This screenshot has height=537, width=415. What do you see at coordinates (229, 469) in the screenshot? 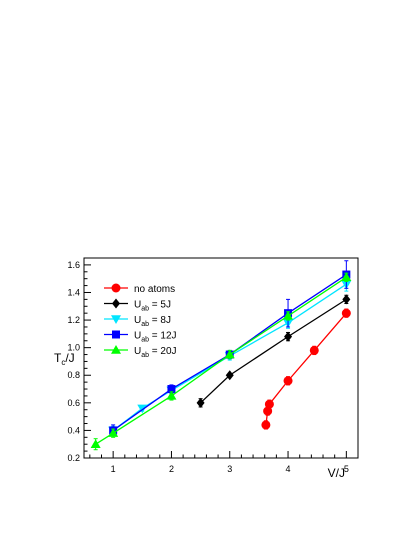
I see `x-tick-label: 3` at bounding box center [229, 469].